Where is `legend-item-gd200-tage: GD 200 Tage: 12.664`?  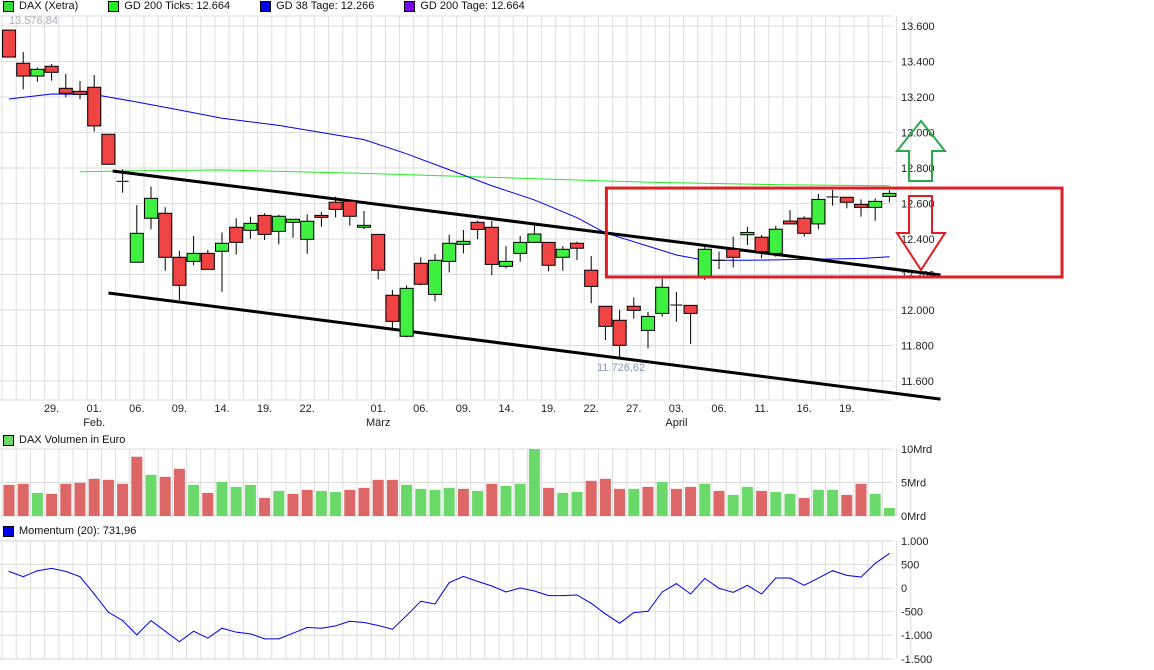
legend-item-gd200-tage: GD 200 Tage: 12.664 is located at coordinates (464, 6).